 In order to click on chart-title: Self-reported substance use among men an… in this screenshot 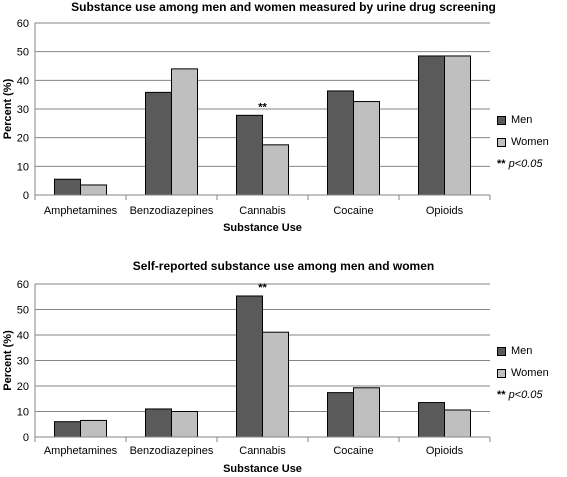, I will do `click(283, 266)`.